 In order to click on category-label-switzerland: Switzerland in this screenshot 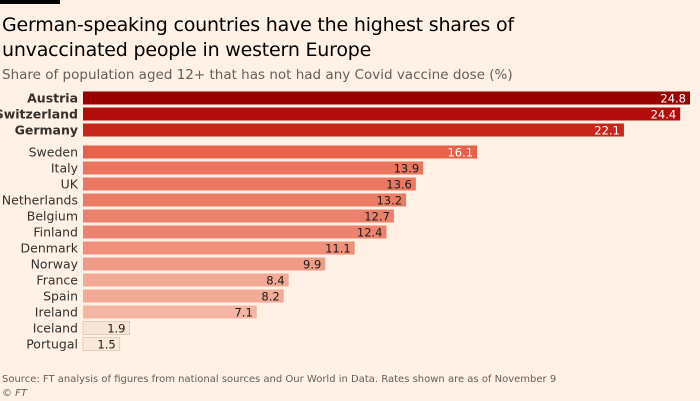, I will do `click(39, 114)`.